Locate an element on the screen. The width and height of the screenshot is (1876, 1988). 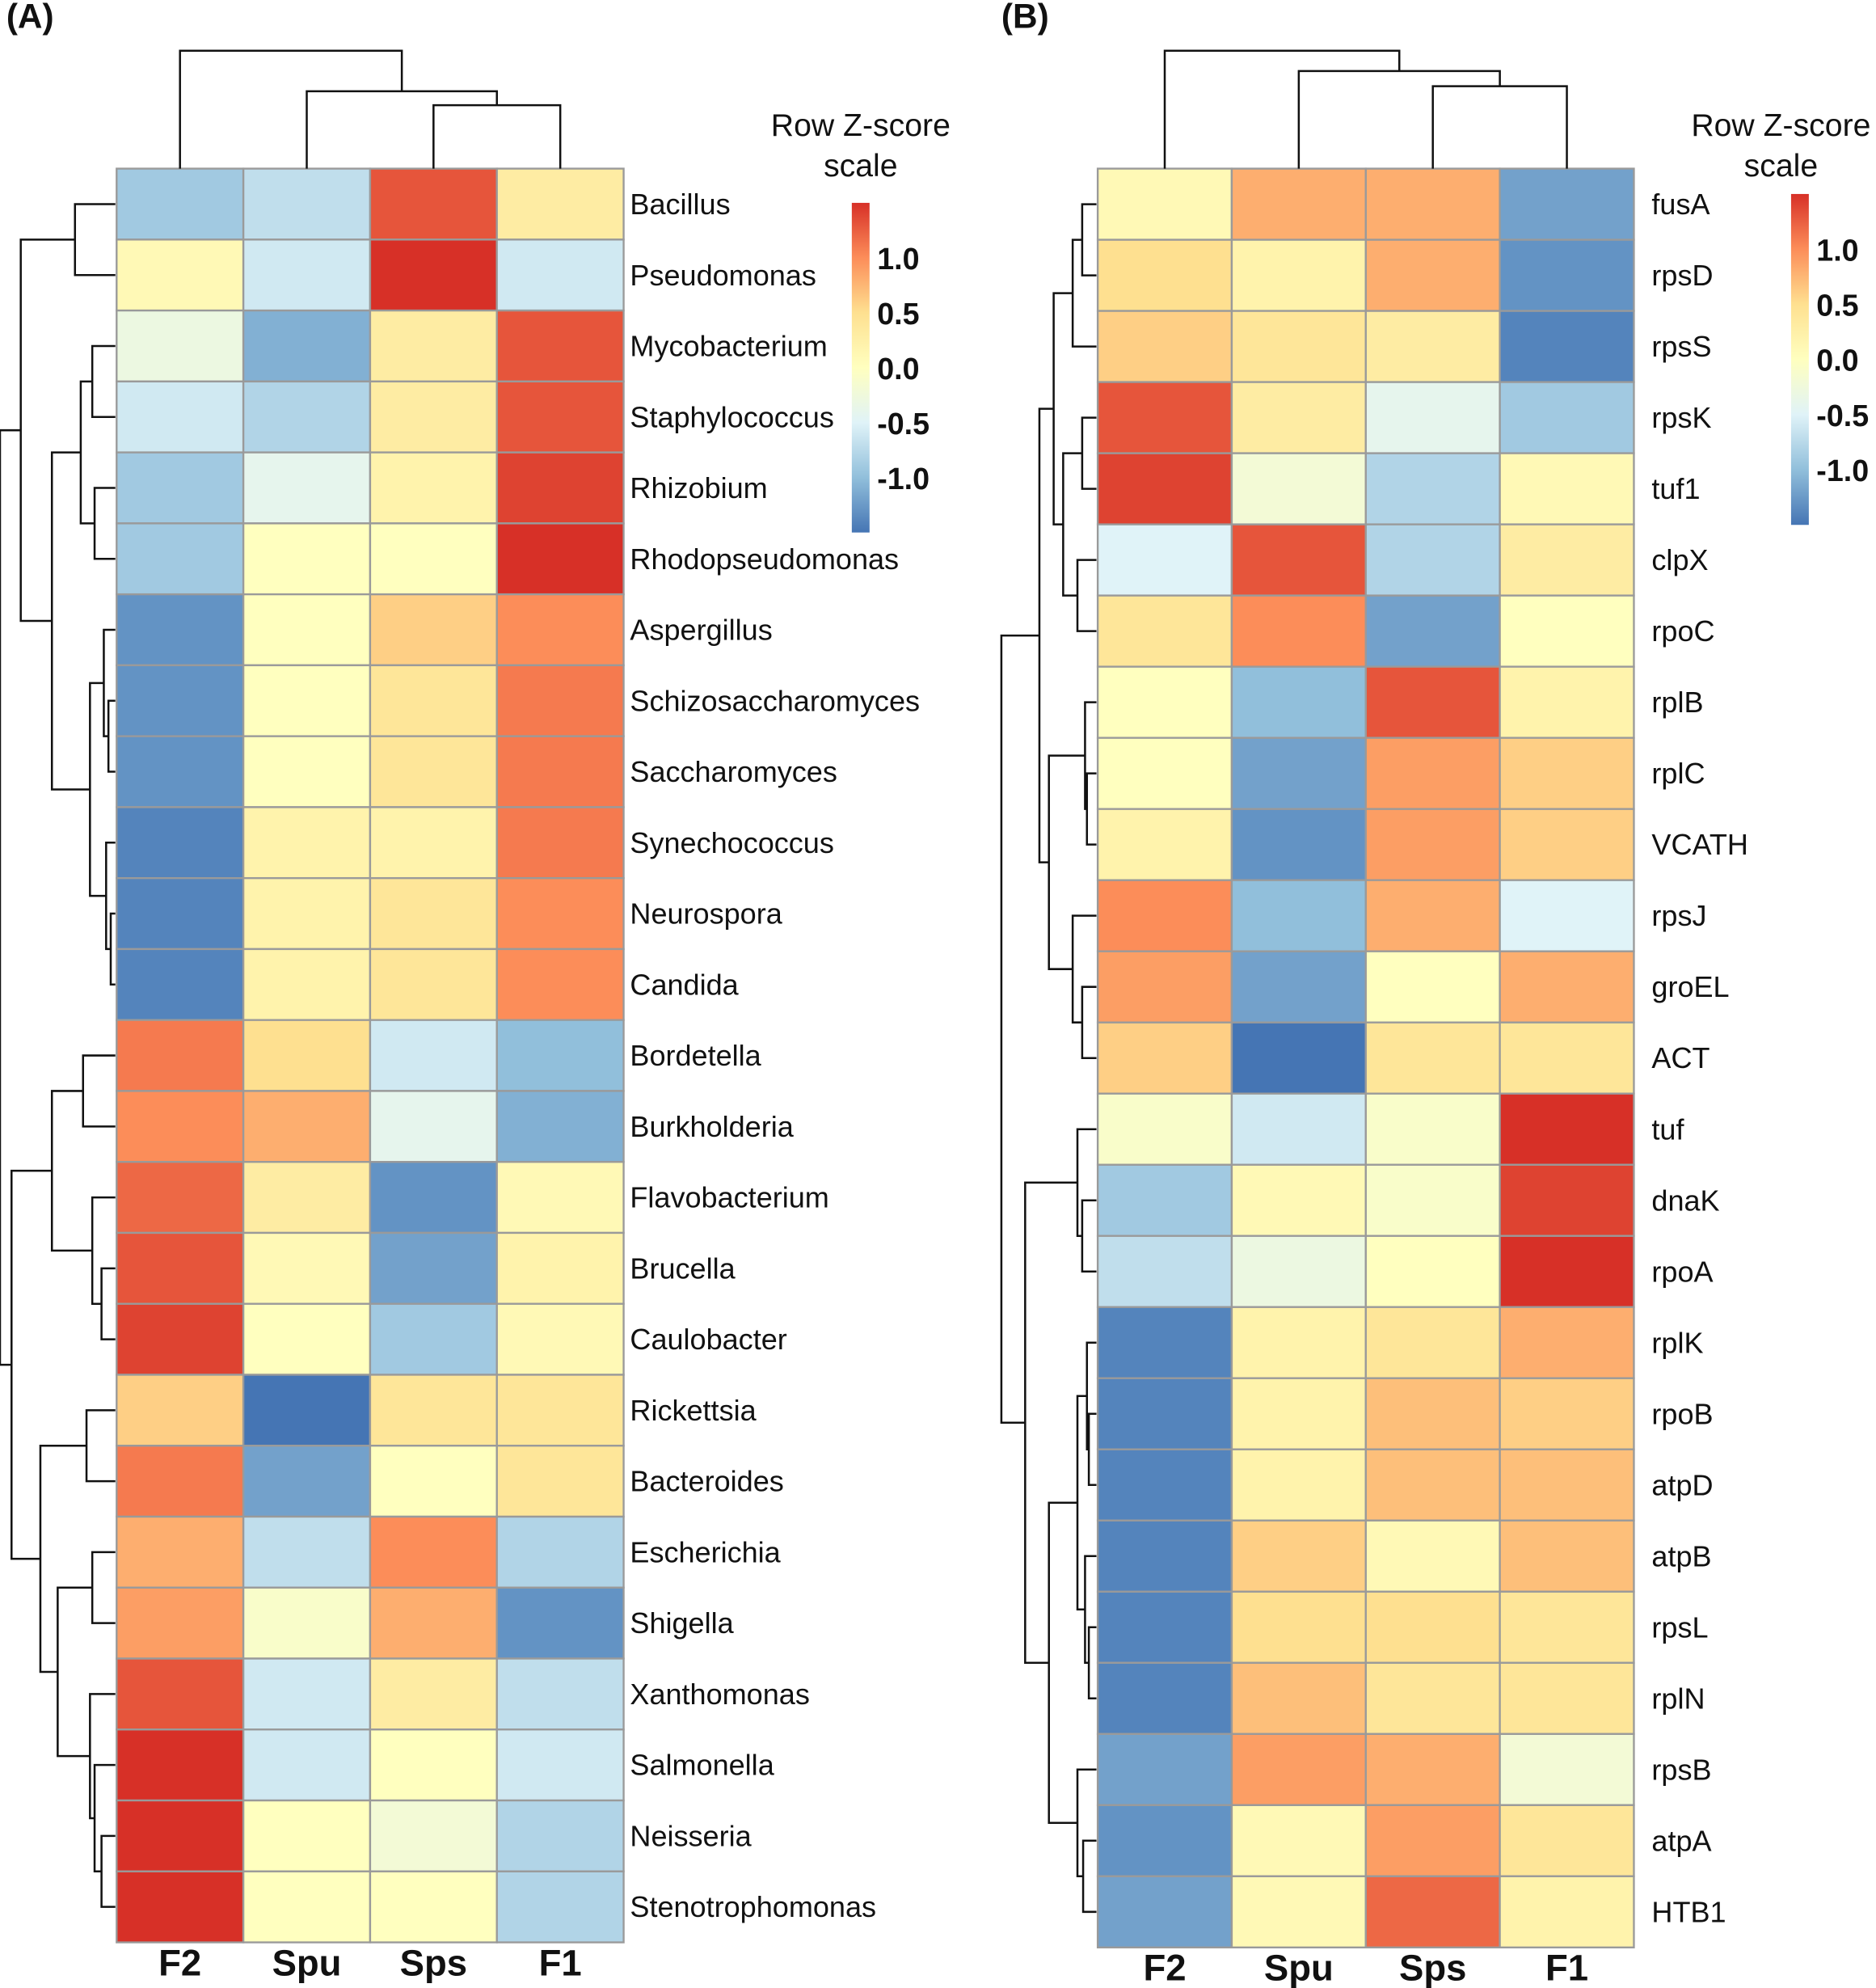
row-label: Aspergillus is located at coordinates (701, 630).